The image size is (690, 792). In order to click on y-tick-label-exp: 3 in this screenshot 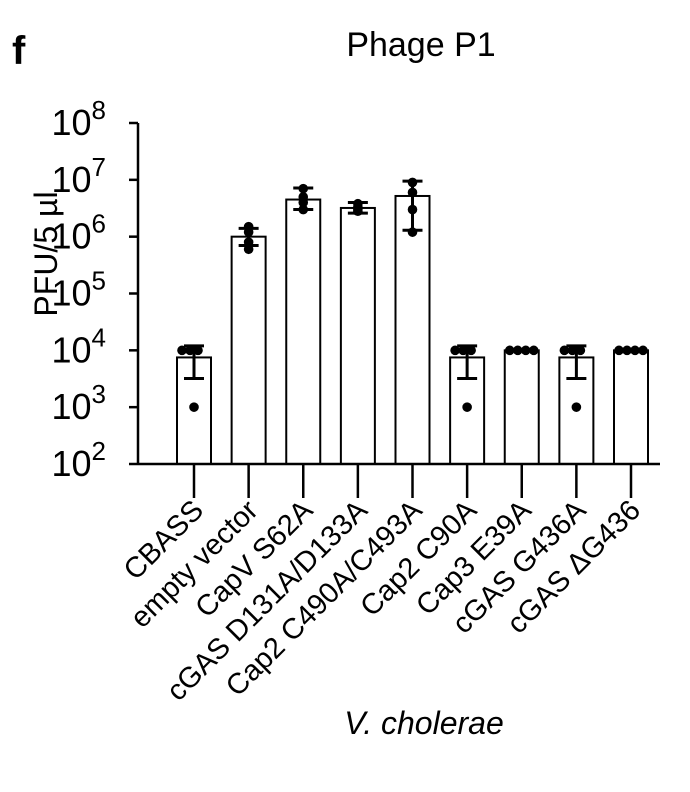, I will do `click(99, 394)`.